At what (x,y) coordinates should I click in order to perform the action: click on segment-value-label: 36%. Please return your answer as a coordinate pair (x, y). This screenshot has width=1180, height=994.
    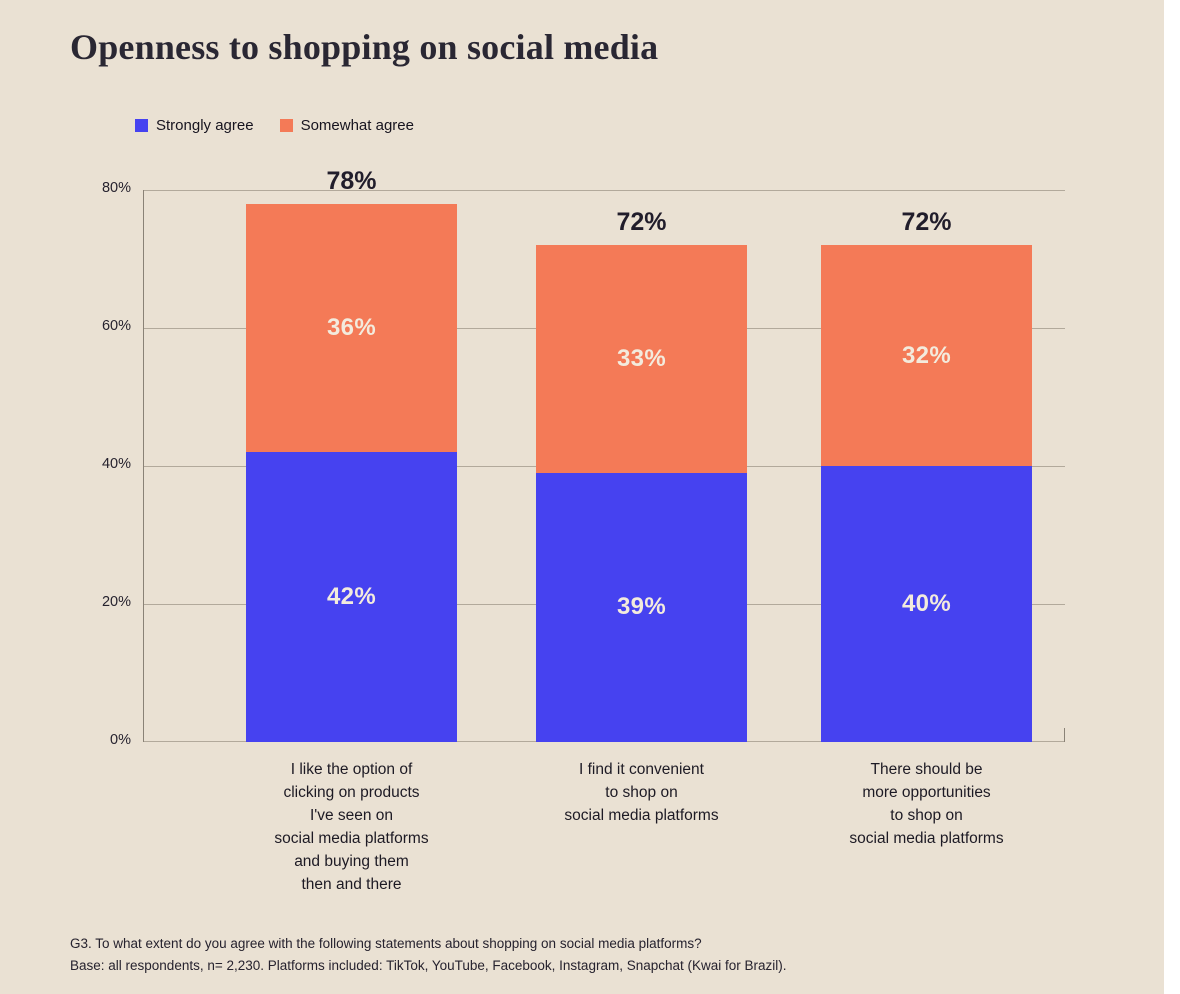
    Looking at the image, I should click on (351, 327).